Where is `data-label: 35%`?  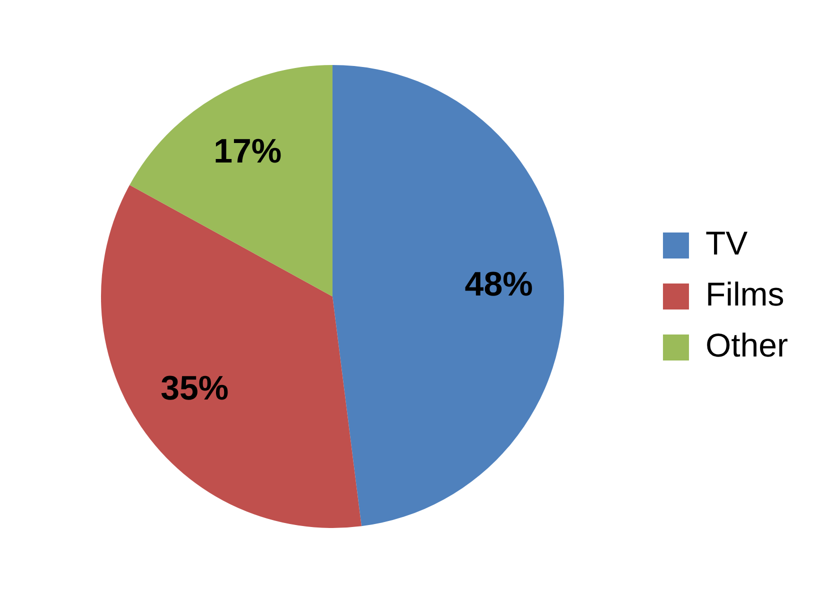
data-label: 35% is located at coordinates (194, 389).